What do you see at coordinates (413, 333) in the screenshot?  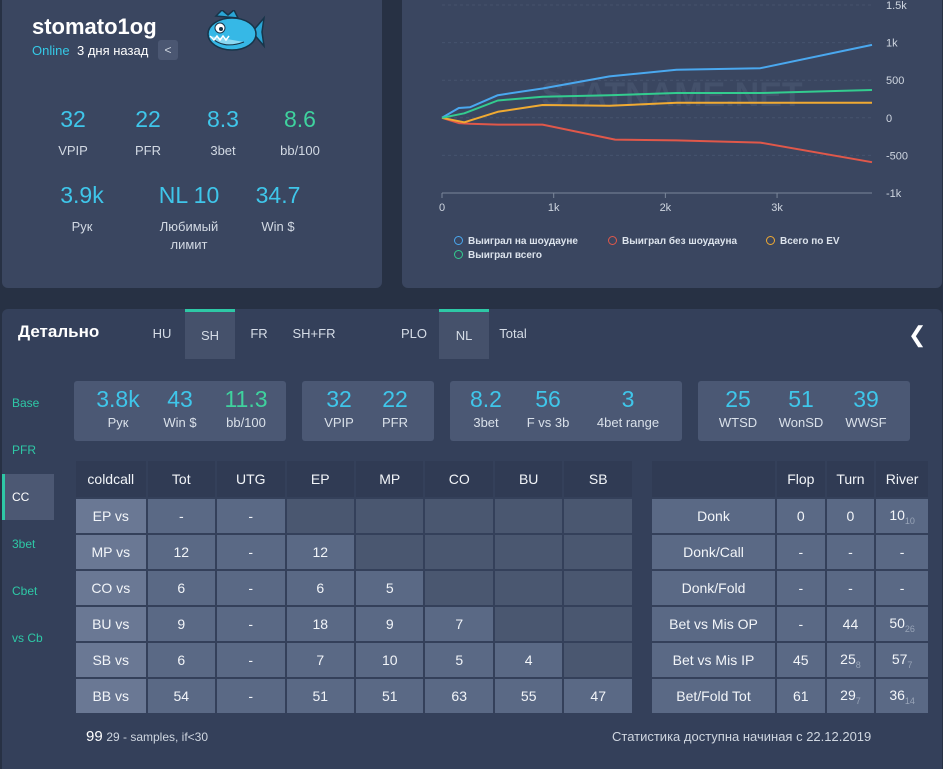 I see `tab-plo: PLO` at bounding box center [413, 333].